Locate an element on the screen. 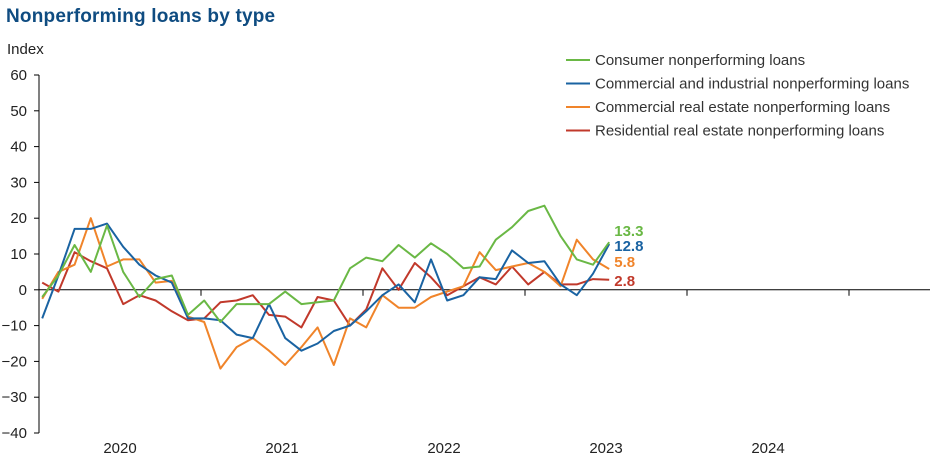  x-tick-label: 2021 is located at coordinates (281, 448).